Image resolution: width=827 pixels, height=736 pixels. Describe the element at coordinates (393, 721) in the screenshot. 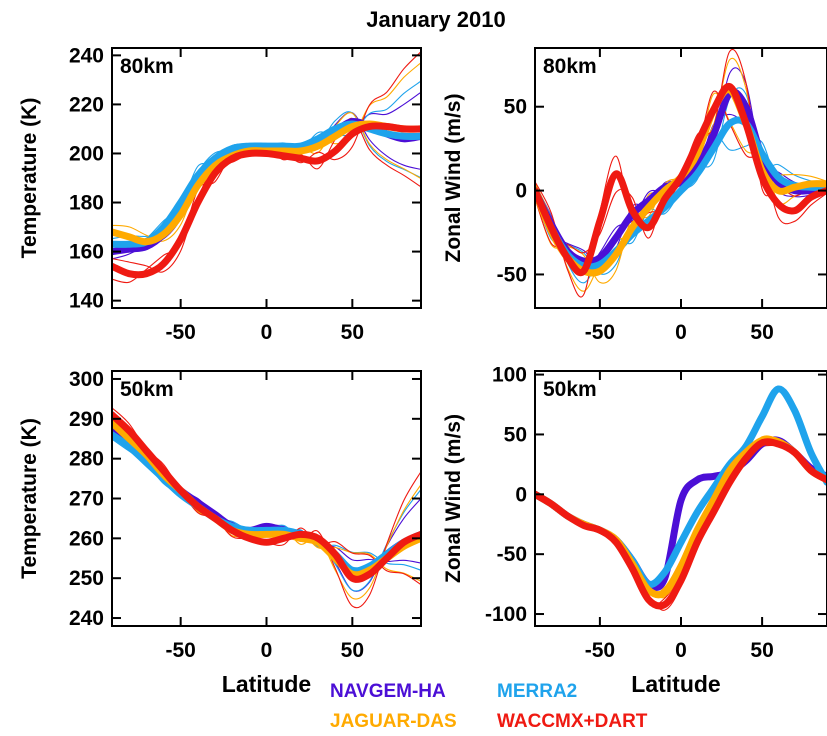

I see `legend-entry-jaguar-das: JAGUAR-DAS` at that location.